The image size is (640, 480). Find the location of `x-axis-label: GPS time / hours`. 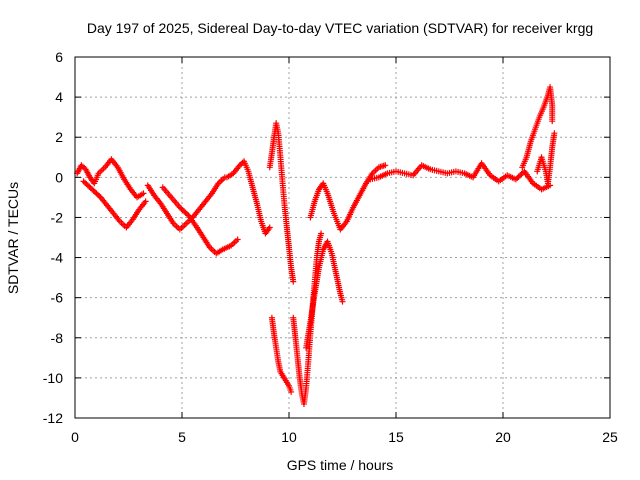

x-axis-label: GPS time / hours is located at coordinates (340, 465).